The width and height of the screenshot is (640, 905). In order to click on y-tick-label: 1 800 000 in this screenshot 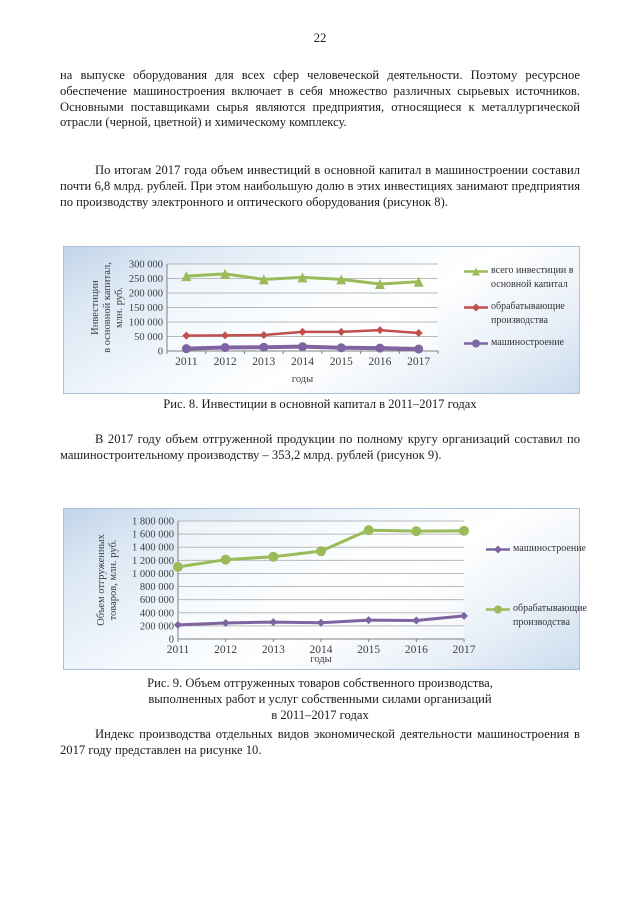, I will do `click(153, 522)`.